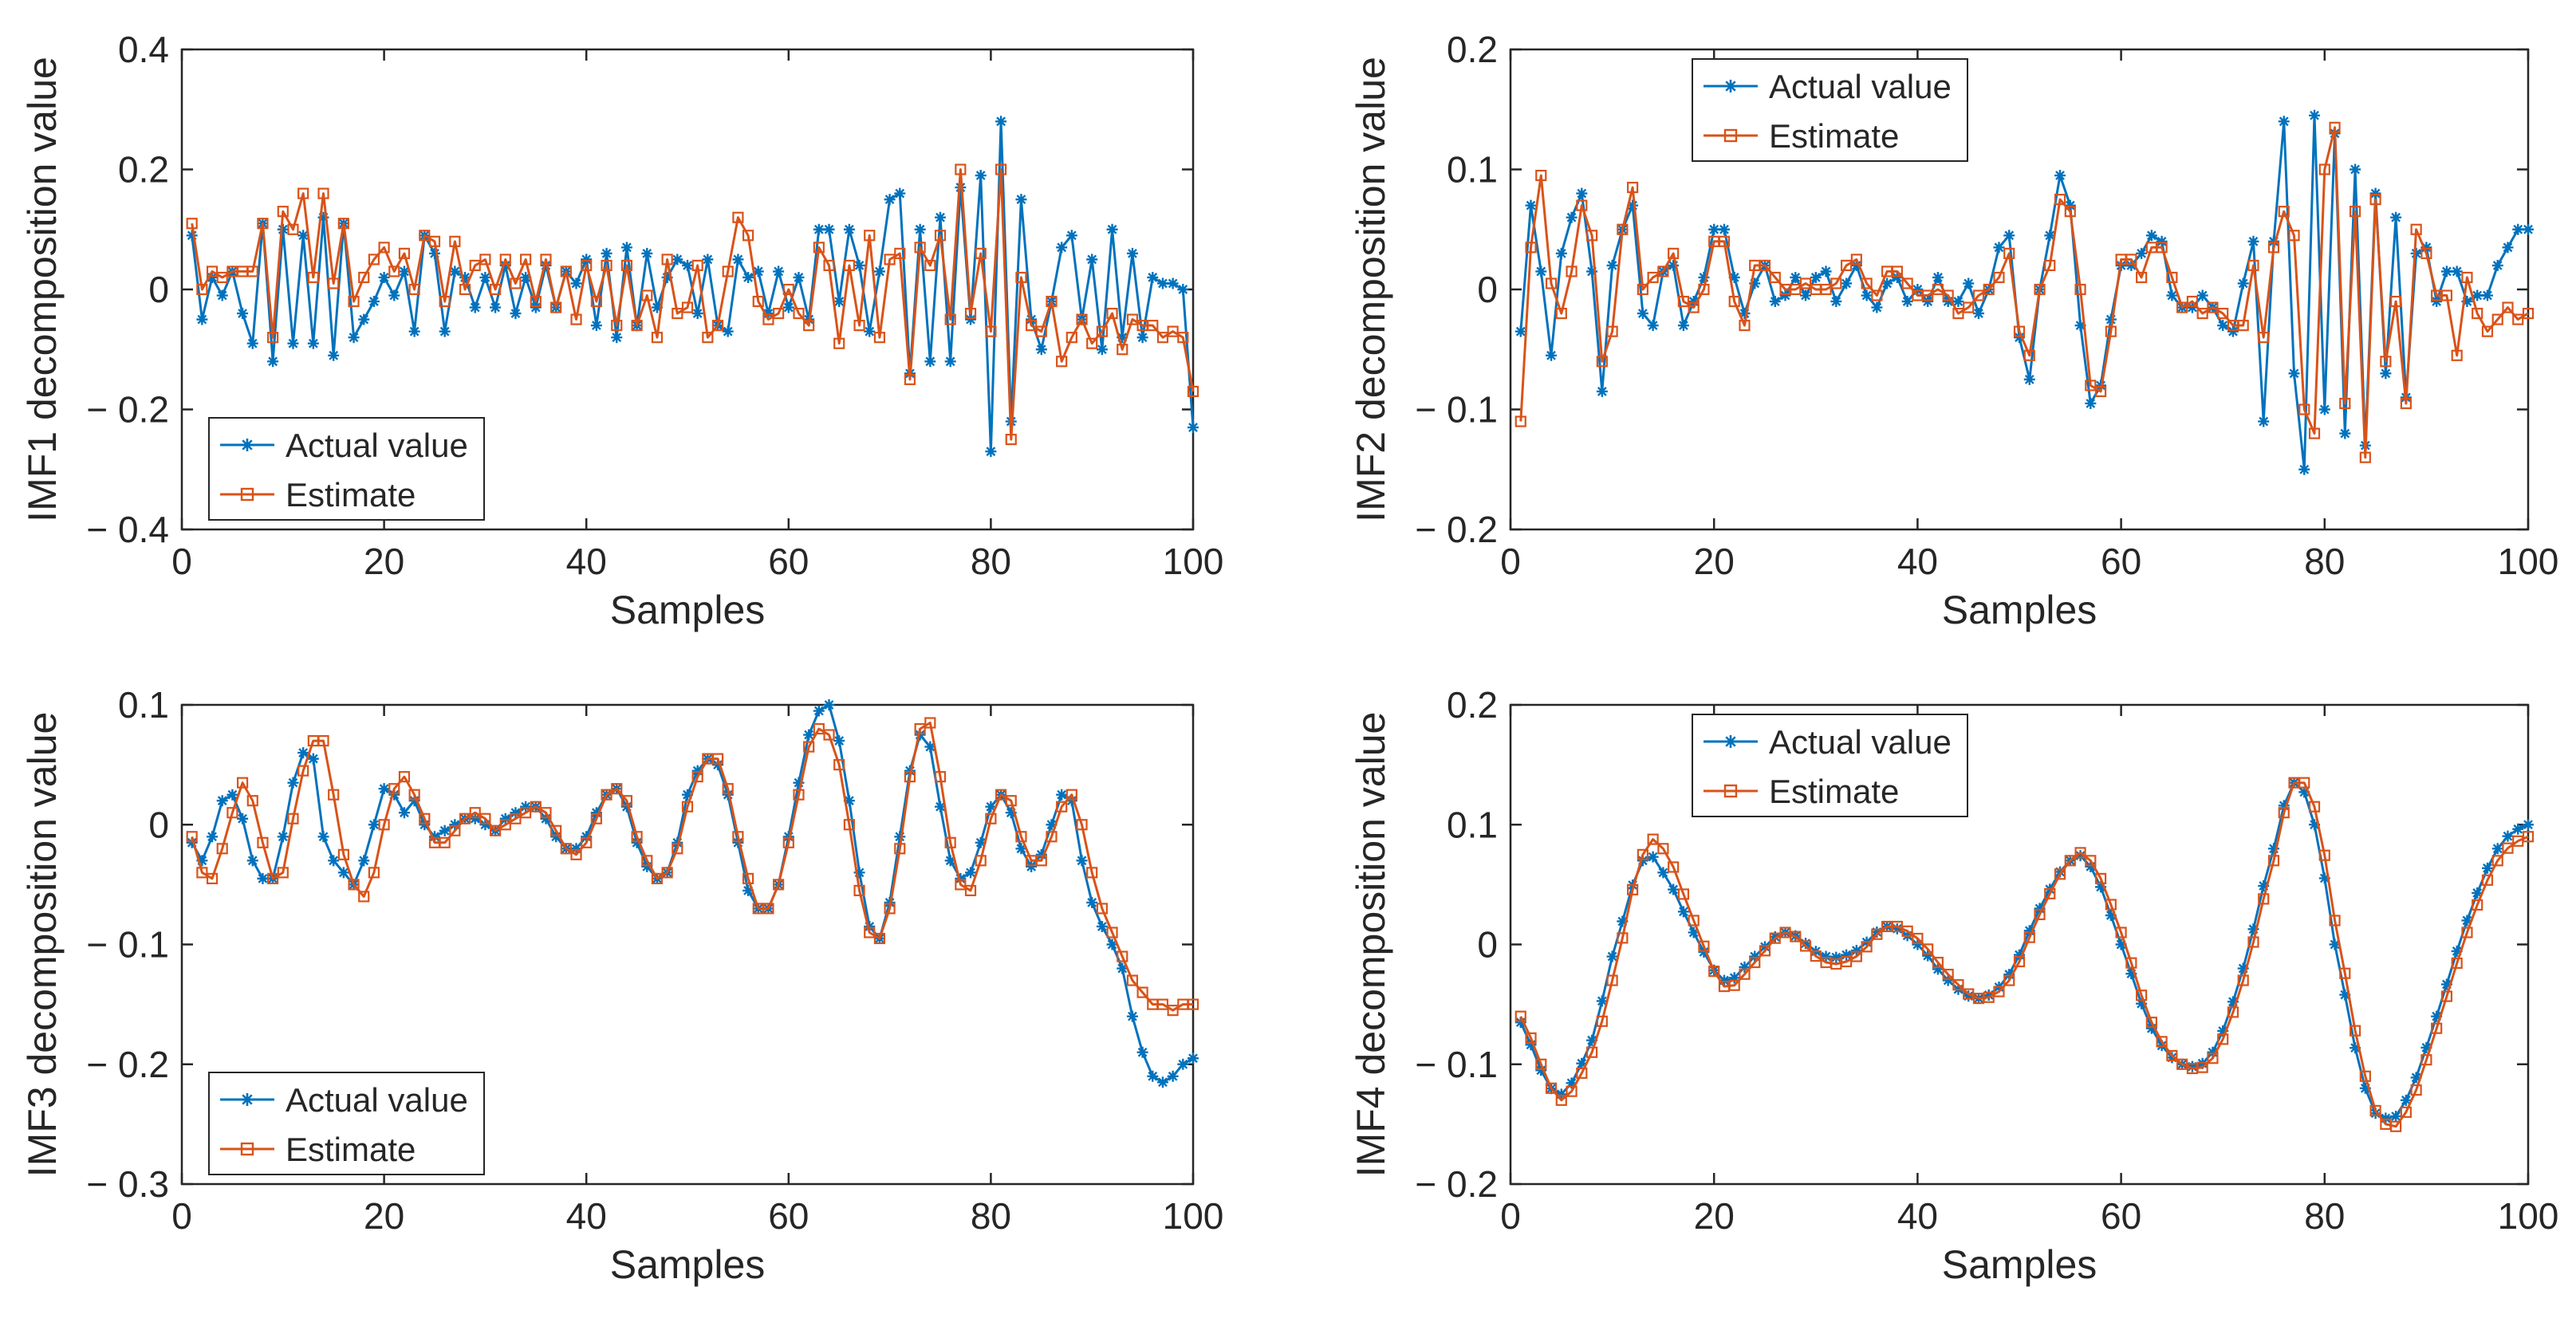 The height and width of the screenshot is (1326, 2576). Describe the element at coordinates (1917, 1216) in the screenshot. I see `x-tick-label: 40` at that location.